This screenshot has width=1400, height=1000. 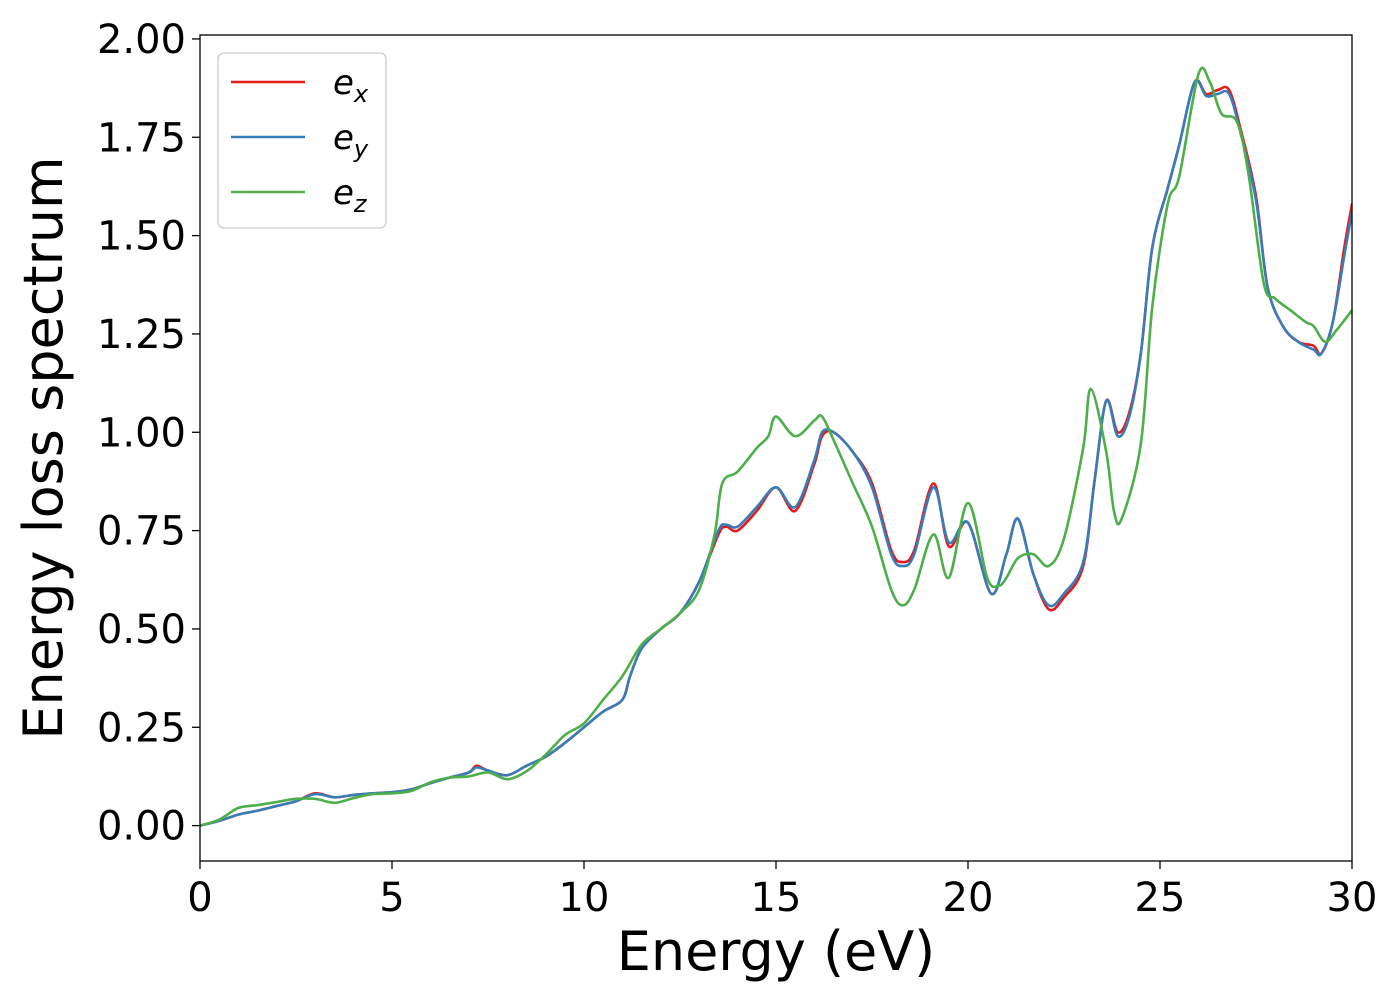 What do you see at coordinates (776, 951) in the screenshot?
I see `x-axis-title: Energy (eV)` at bounding box center [776, 951].